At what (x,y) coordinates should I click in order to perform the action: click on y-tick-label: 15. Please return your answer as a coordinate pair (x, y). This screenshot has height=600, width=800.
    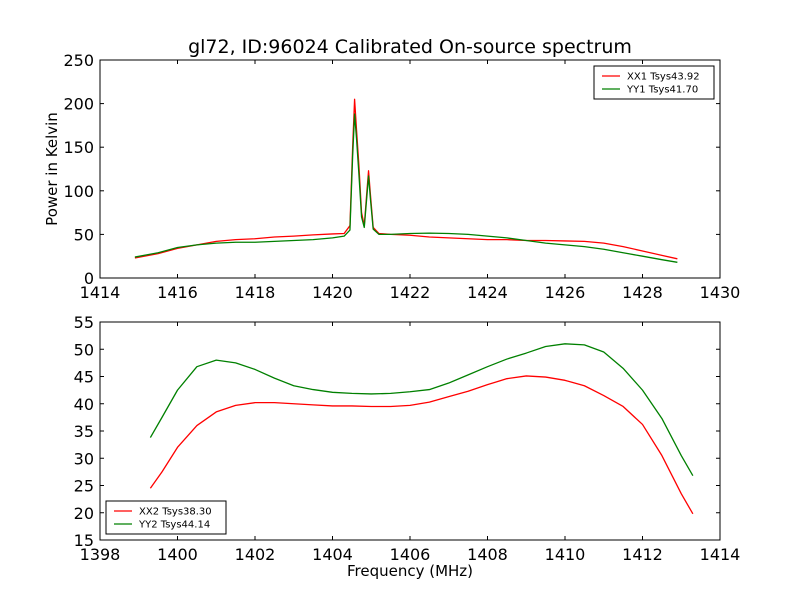
    Looking at the image, I should click on (84, 540).